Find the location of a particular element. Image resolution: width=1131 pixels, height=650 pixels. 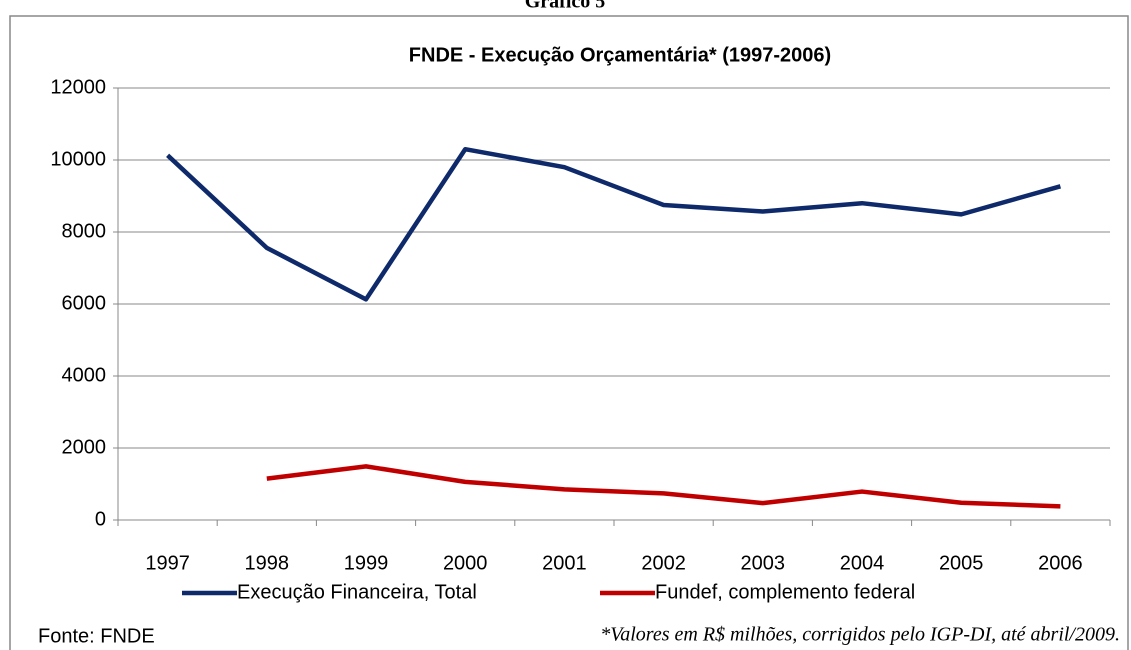

x-tick-label: 2003 is located at coordinates (763, 563).